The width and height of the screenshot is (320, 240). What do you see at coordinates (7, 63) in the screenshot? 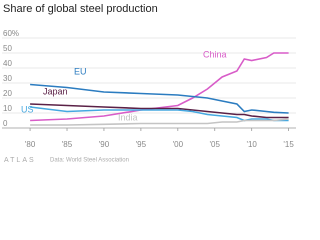
I see `y-tick-label: 40` at bounding box center [7, 63].